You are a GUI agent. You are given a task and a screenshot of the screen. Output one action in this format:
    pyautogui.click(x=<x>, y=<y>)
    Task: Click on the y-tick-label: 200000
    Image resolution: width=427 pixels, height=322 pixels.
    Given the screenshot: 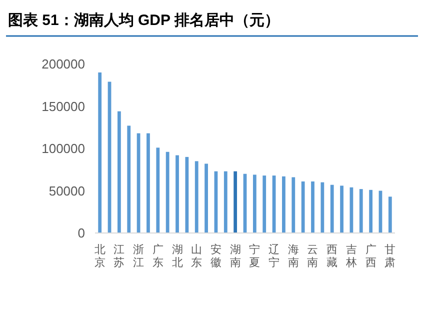 What is the action you would take?
    pyautogui.click(x=63, y=64)
    